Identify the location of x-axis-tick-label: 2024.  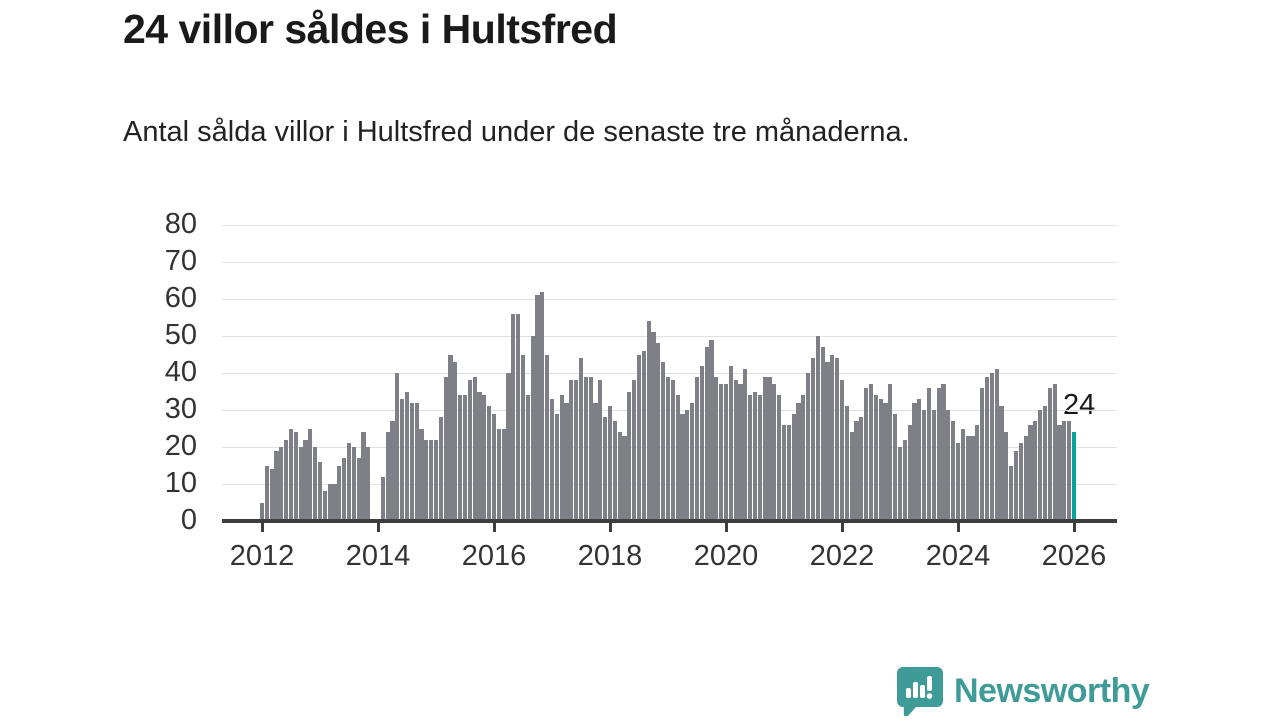
(958, 556).